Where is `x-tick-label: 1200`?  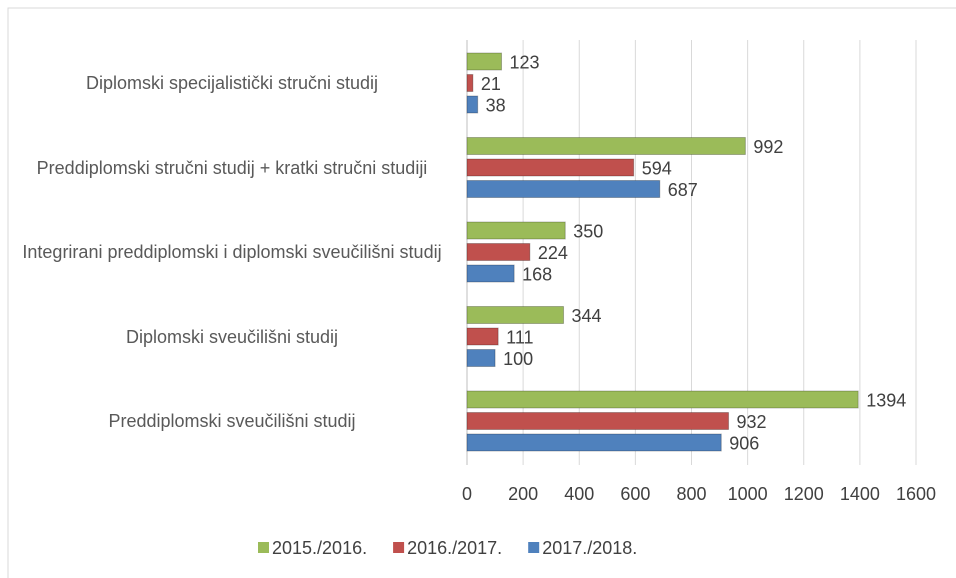
x-tick-label: 1200 is located at coordinates (804, 494).